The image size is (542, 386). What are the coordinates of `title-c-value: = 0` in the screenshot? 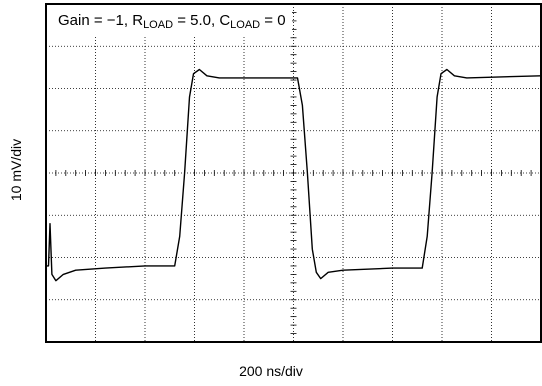 It's located at (273, 20).